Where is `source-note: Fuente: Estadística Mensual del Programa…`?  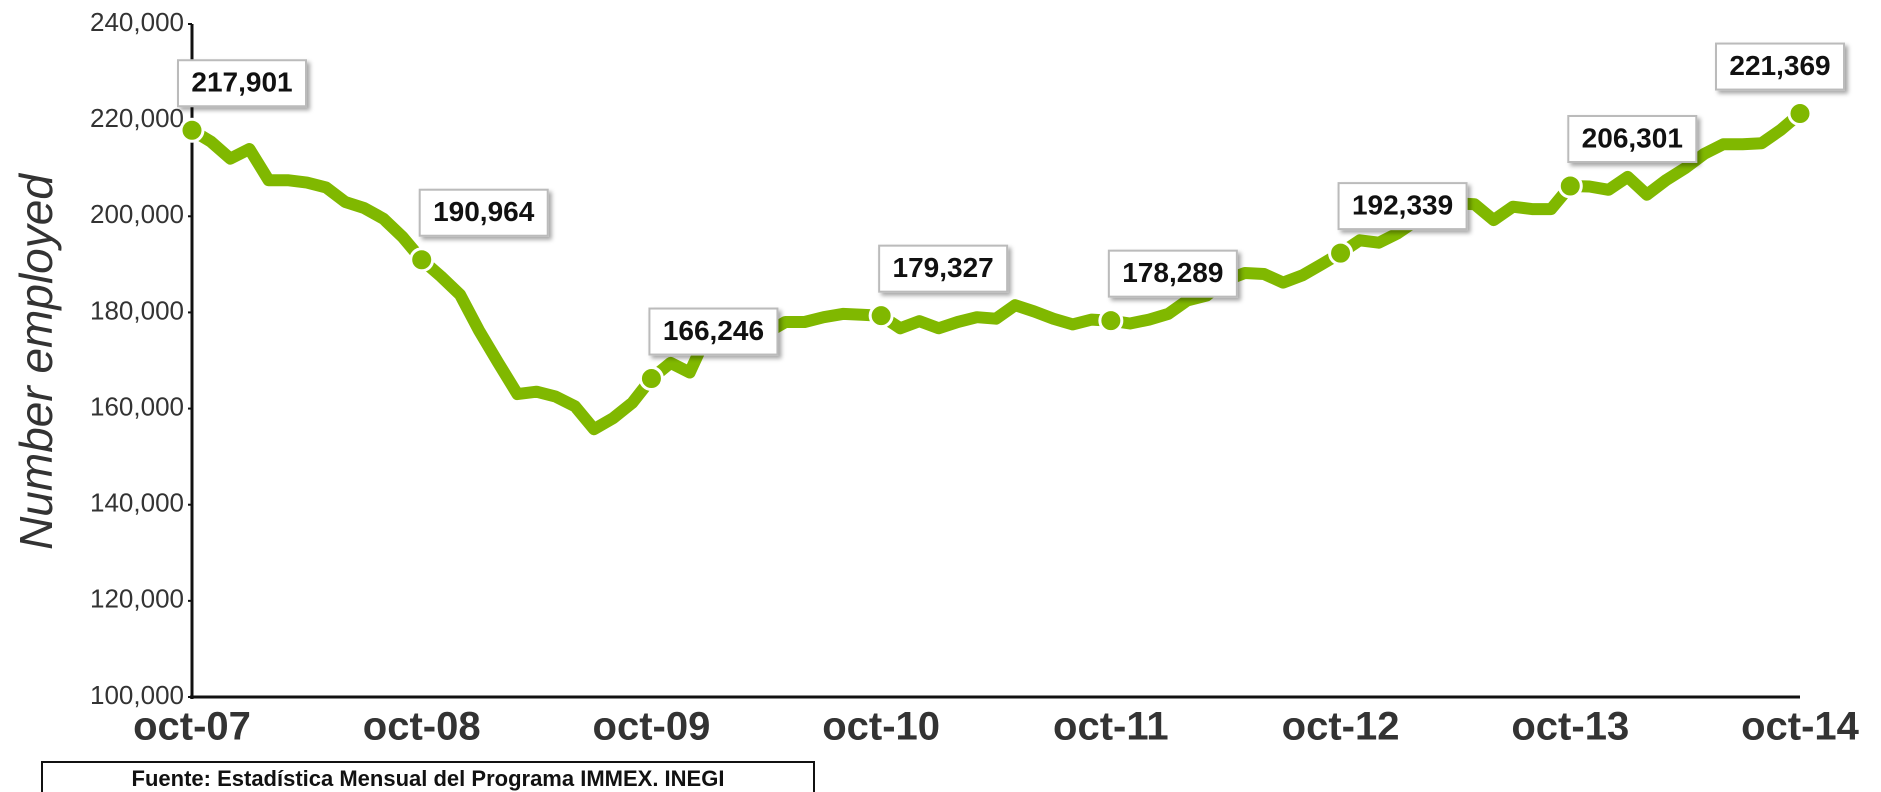
source-note: Fuente: Estadística Mensual del Programa… is located at coordinates (428, 778).